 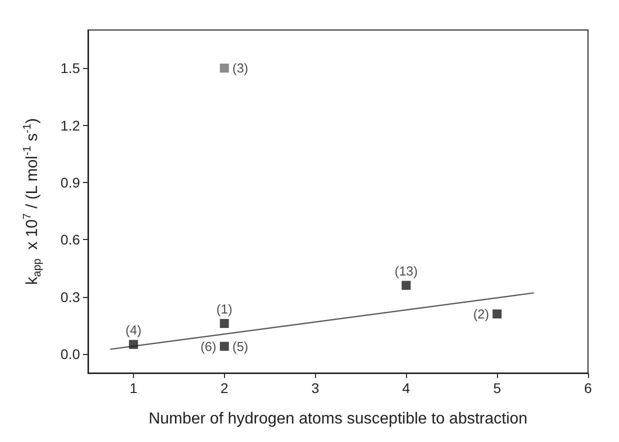 What do you see at coordinates (208, 346) in the screenshot?
I see `annotation: (6)` at bounding box center [208, 346].